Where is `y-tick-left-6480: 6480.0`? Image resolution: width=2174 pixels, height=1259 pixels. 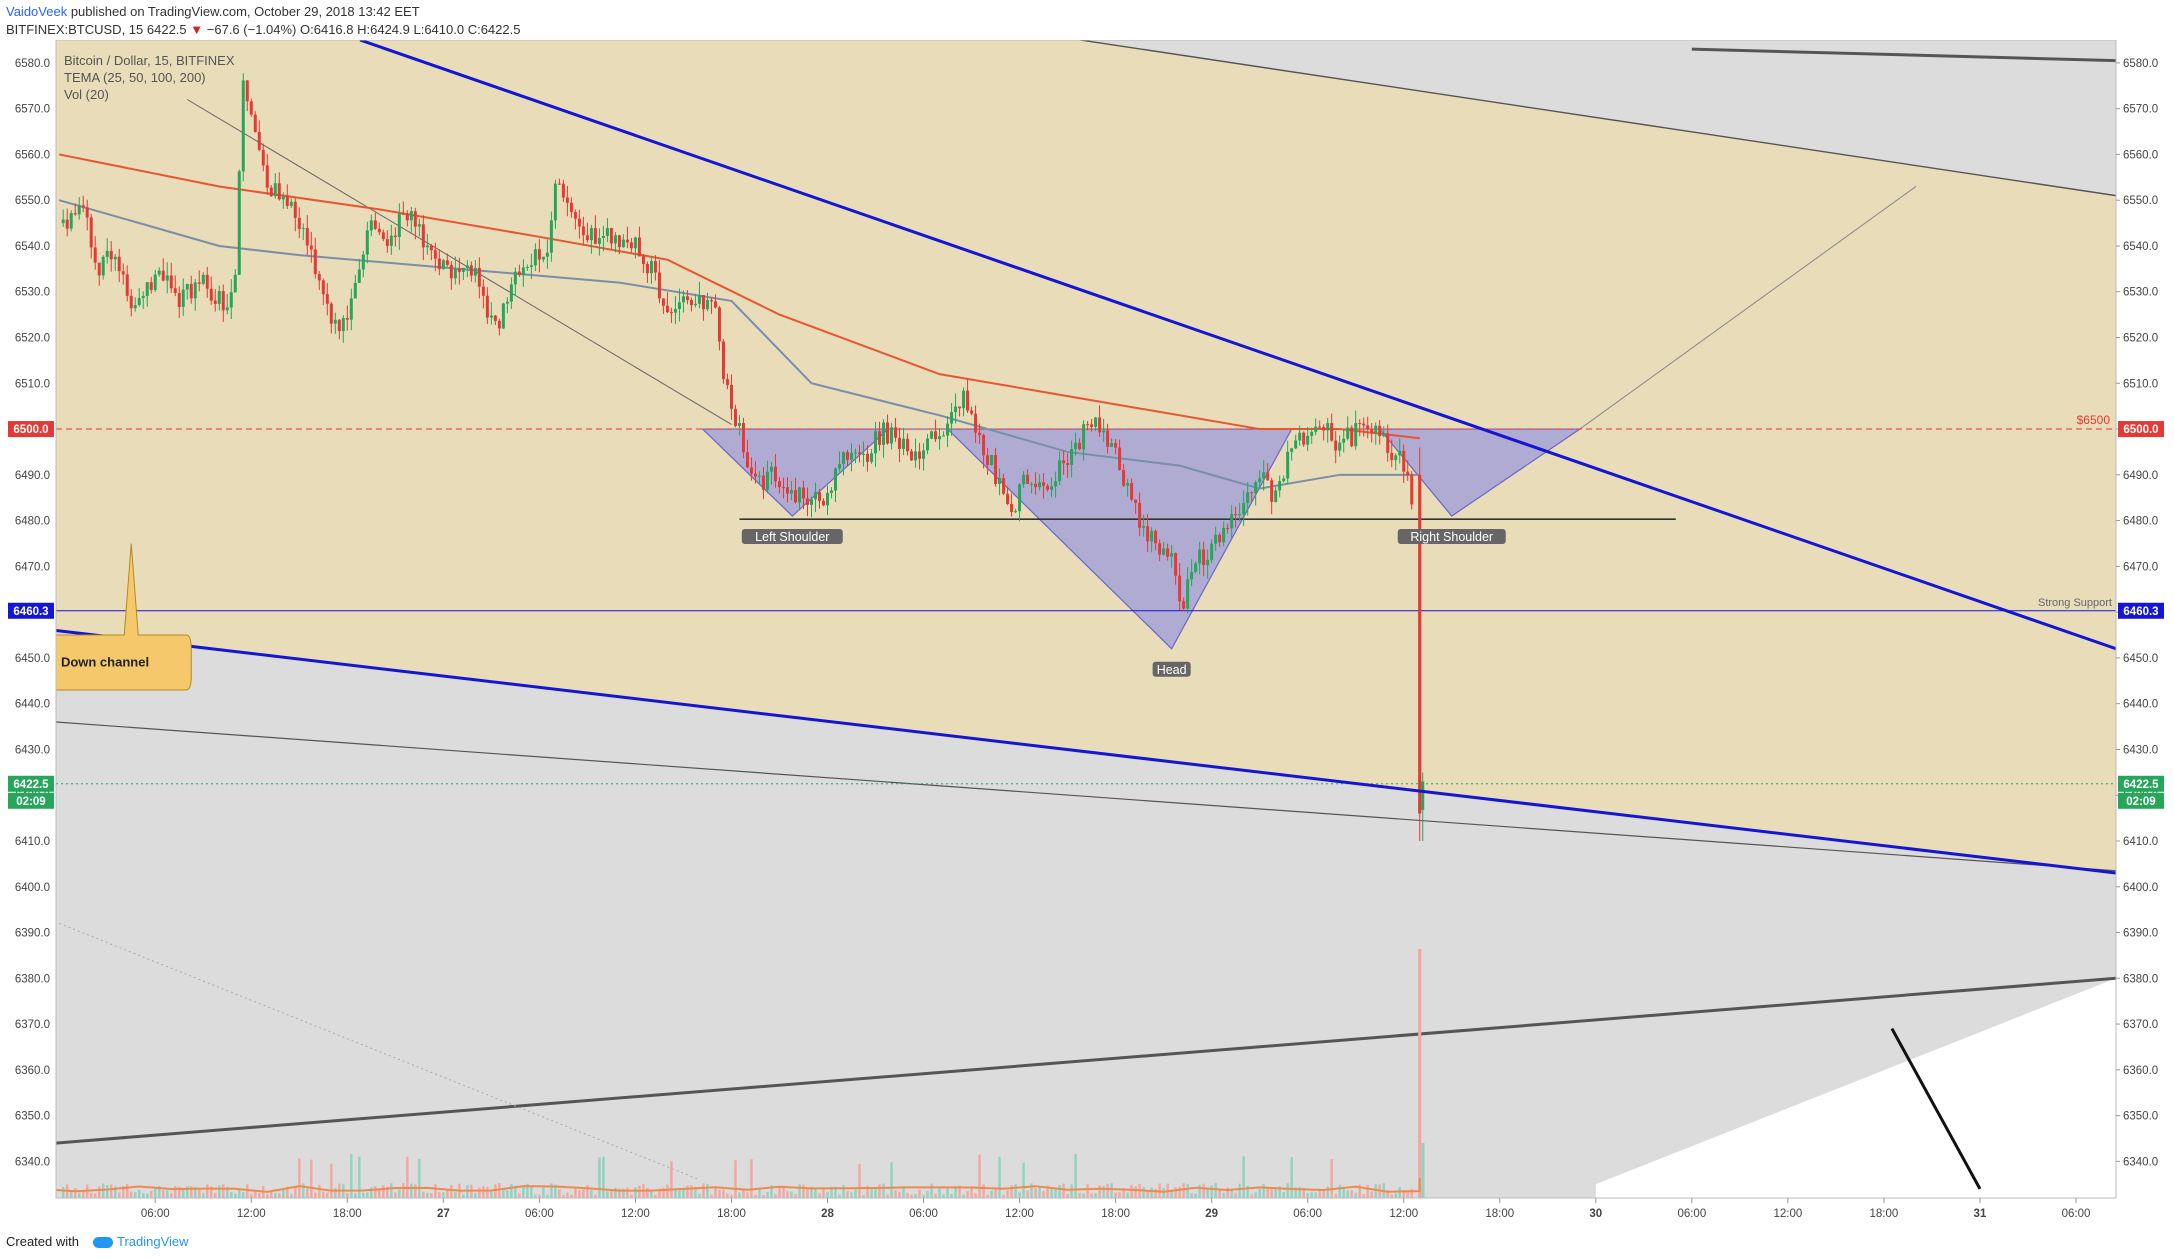
y-tick-left-6480: 6480.0 is located at coordinates (32, 522).